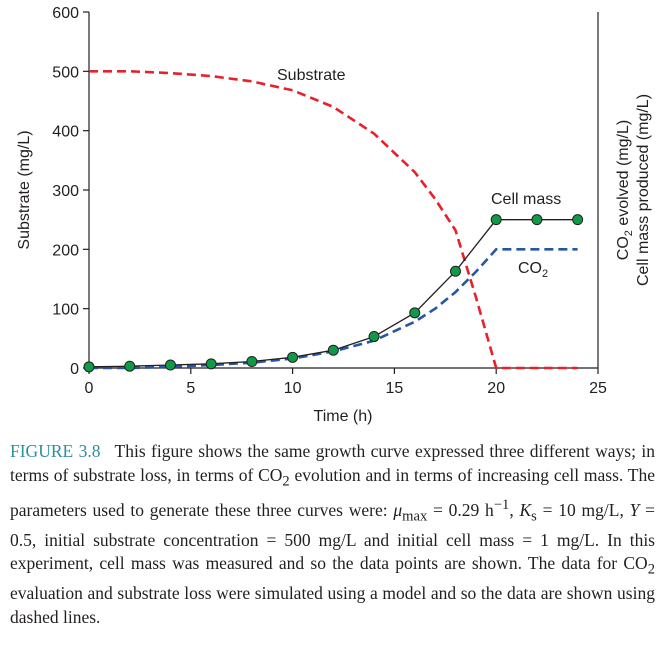 This screenshot has height=662, width=665. I want to click on caption-sup: −1, so click(501, 504).